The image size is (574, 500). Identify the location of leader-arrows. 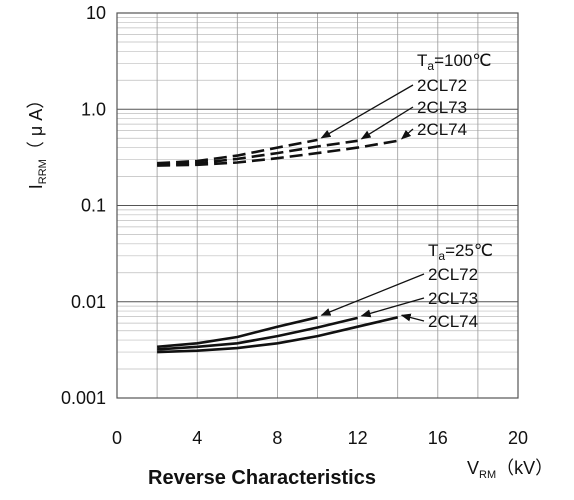
(372, 203).